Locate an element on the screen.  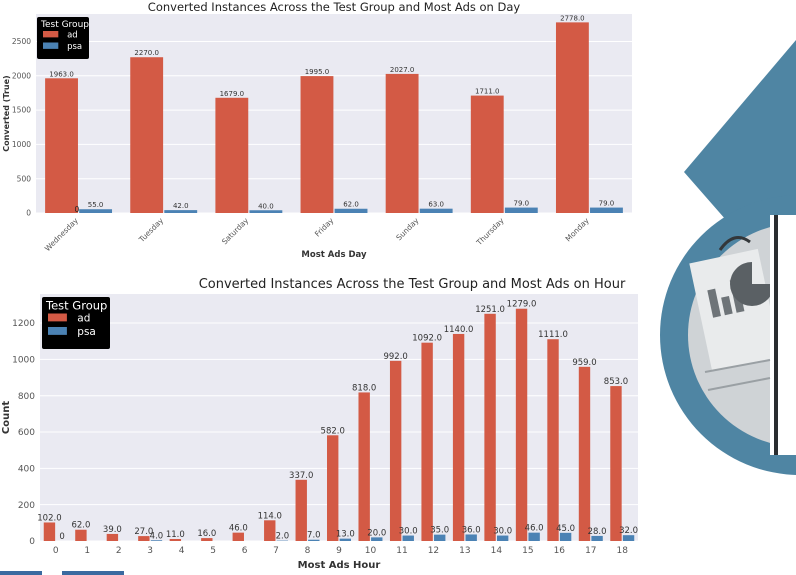
data-label-ad: 1140.0 is located at coordinates (459, 330).